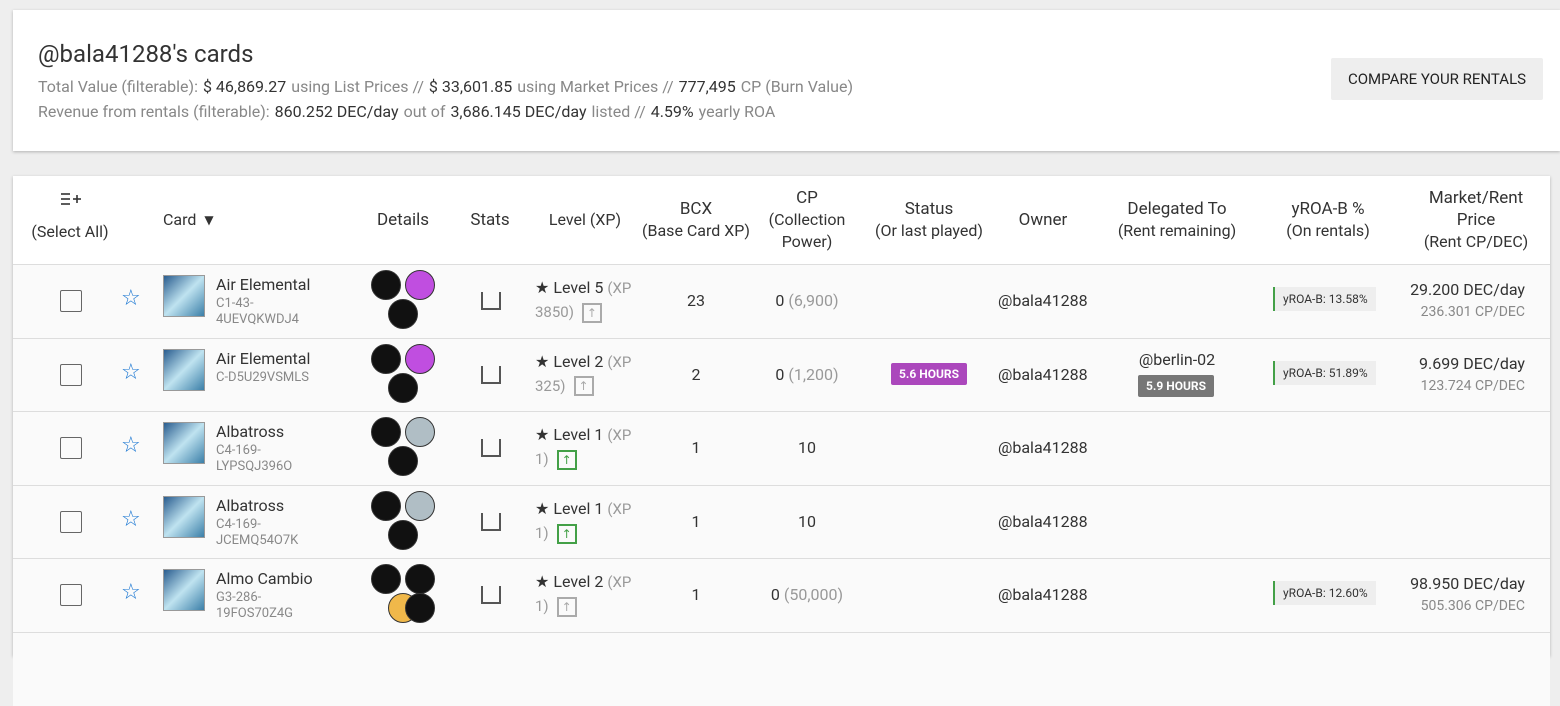 Image resolution: width=1560 pixels, height=706 pixels. Describe the element at coordinates (929, 209) in the screenshot. I see `header-text: Status` at that location.